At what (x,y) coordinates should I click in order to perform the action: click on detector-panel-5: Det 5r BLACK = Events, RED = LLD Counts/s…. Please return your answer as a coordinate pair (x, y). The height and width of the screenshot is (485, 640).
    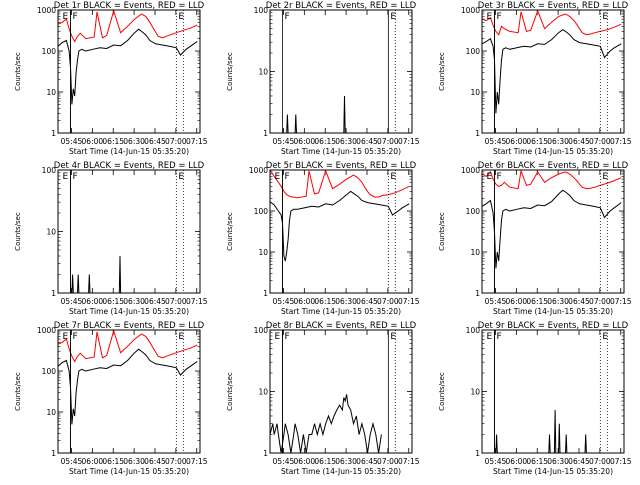
    Looking at the image, I should click on (323, 238).